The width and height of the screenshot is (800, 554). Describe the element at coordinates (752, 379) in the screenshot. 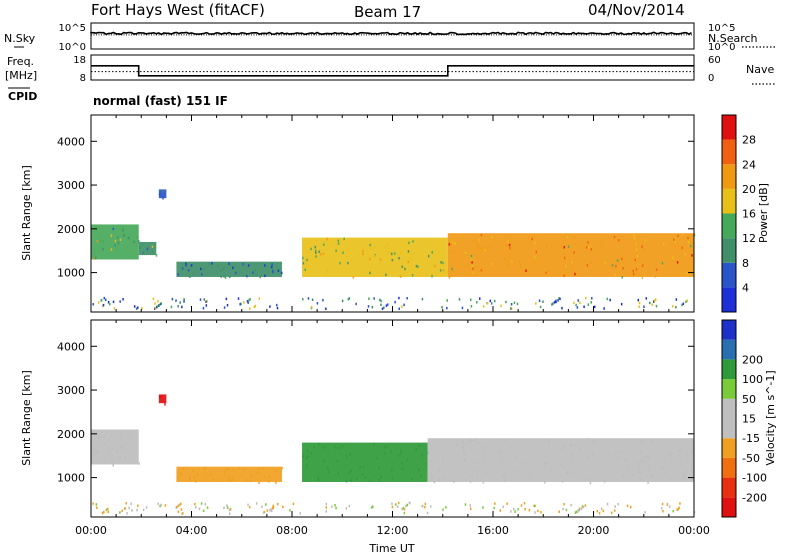

I see `velocity-colorbar-tick-label: 100` at that location.